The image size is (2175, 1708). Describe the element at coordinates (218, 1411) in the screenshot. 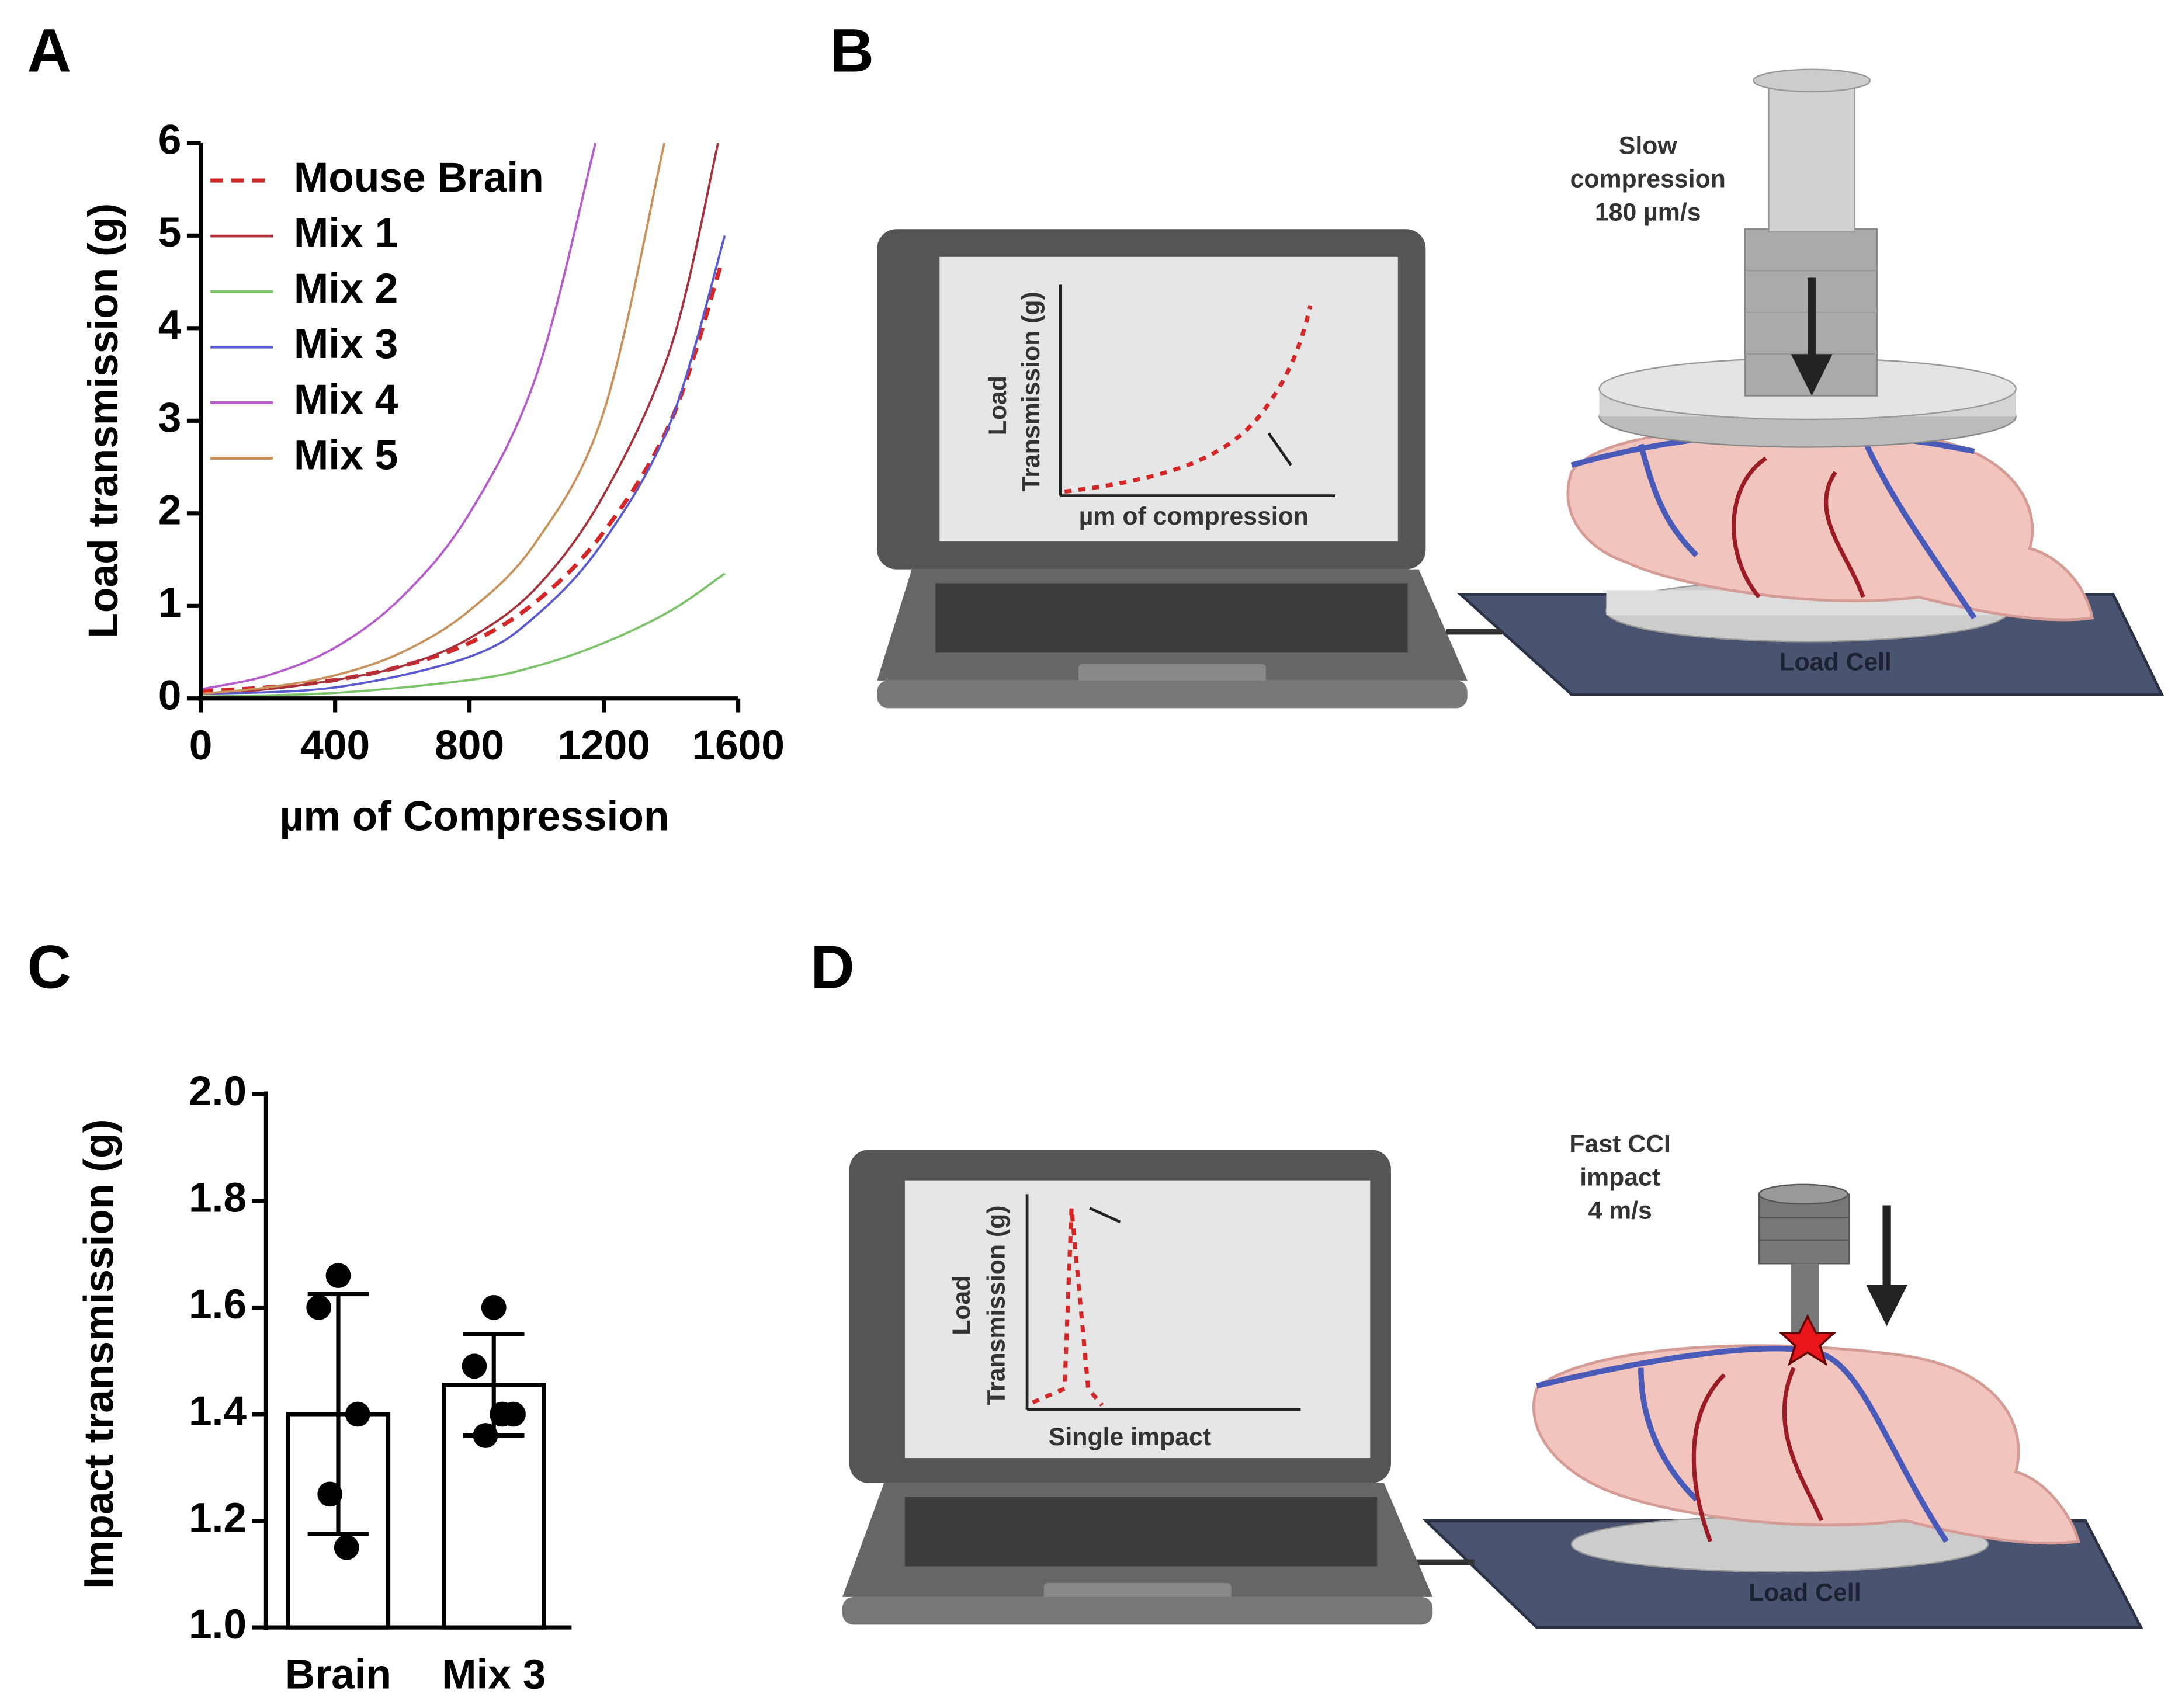

I see `y-tick-label: 1.4` at that location.